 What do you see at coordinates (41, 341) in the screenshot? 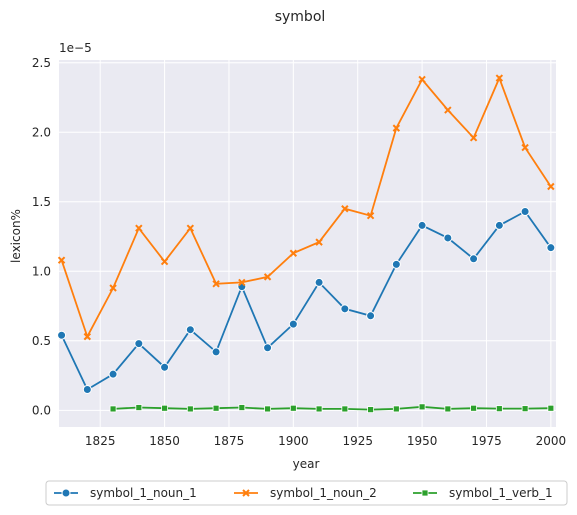
I see `y-tick-label: 0.5` at bounding box center [41, 341].